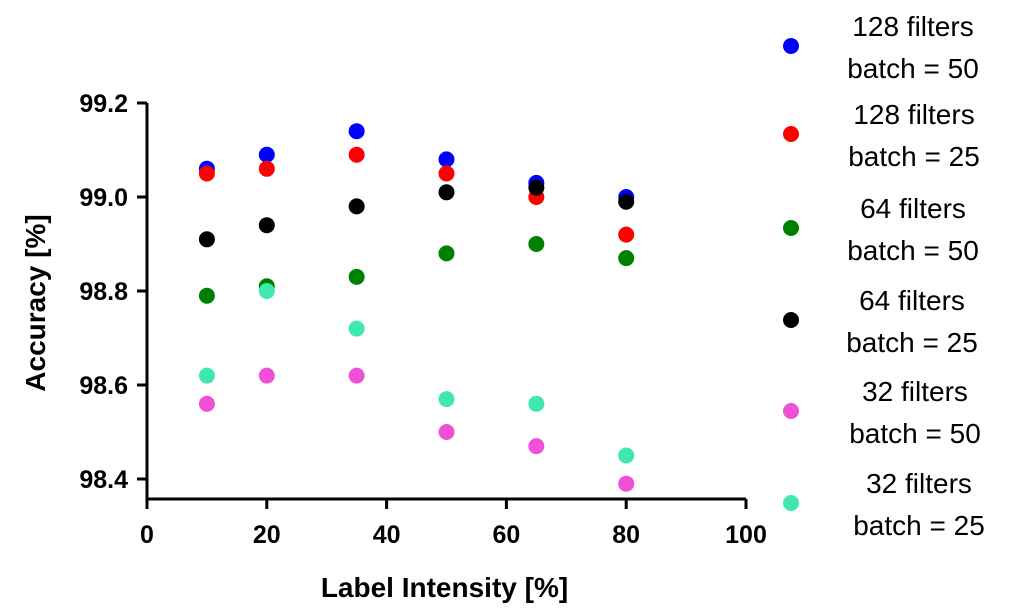  What do you see at coordinates (103, 386) in the screenshot?
I see `y-tick-label: 98.6` at bounding box center [103, 386].